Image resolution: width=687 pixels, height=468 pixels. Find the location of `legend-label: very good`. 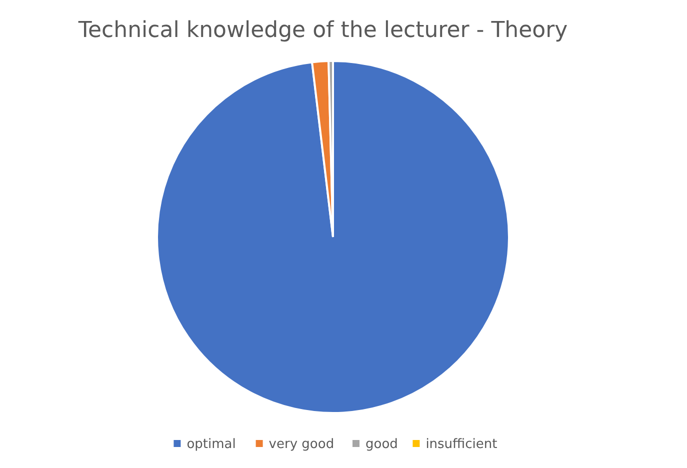

legend-label: very good is located at coordinates (301, 444).